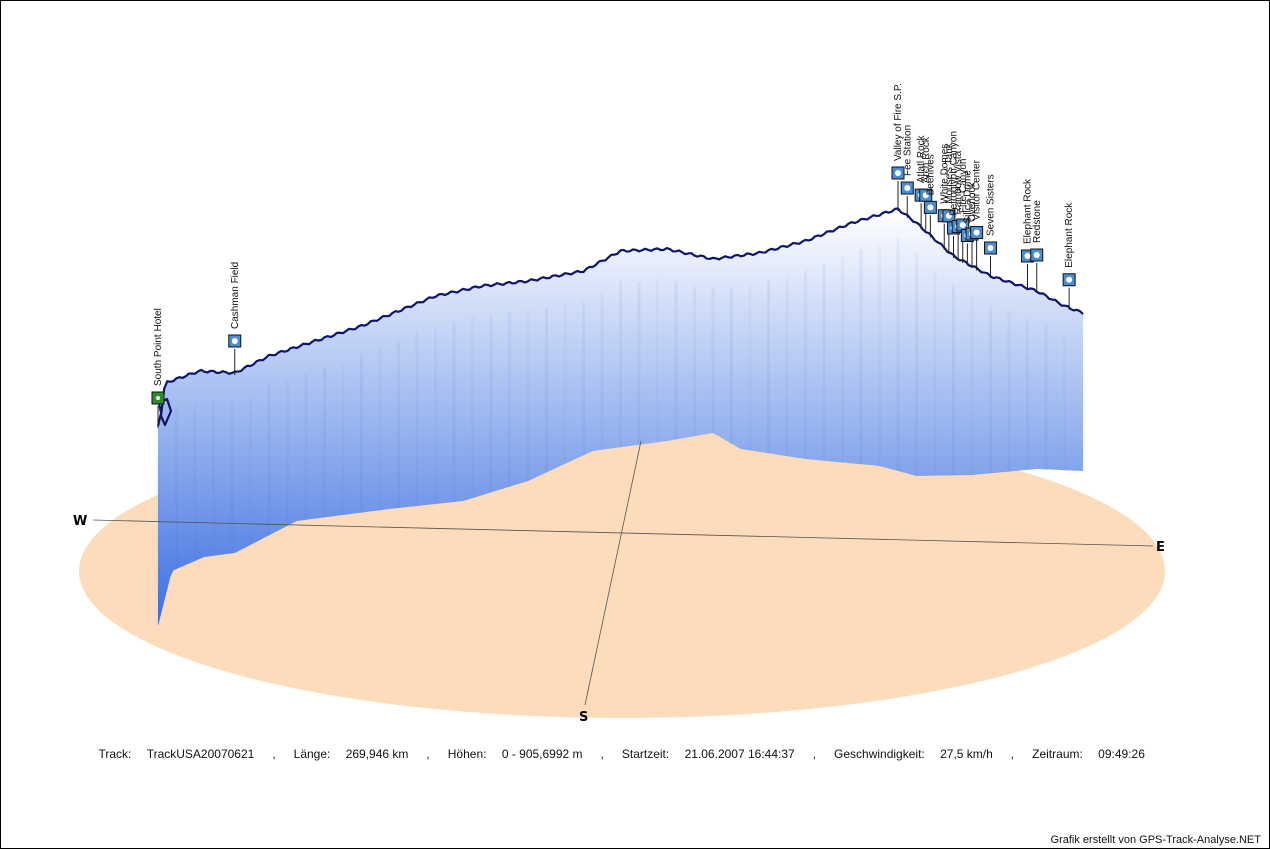  Describe the element at coordinates (898, 122) in the screenshot. I see `waypoint-label: Valley of Fire S.P.` at that location.